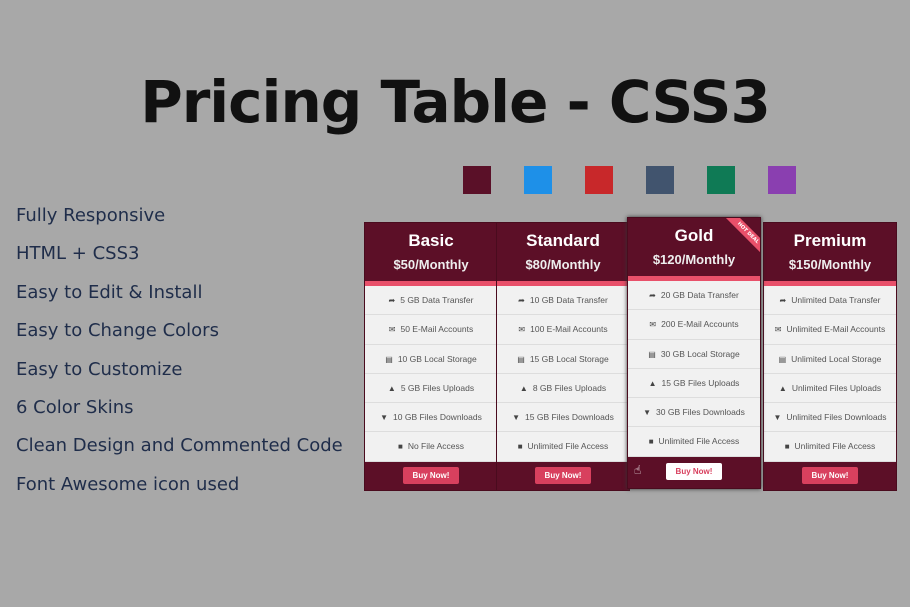 The image size is (910, 607). What do you see at coordinates (836, 417) in the screenshot?
I see `plan-feature-text: Unlimited Files Downloads` at bounding box center [836, 417].